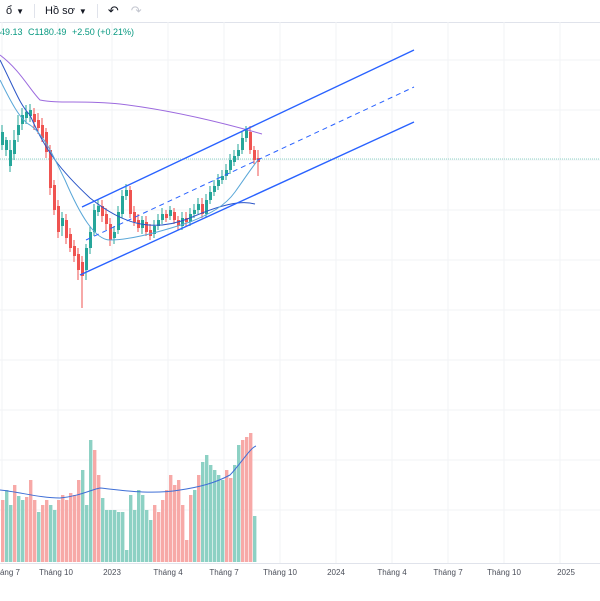 Image resolution: width=600 pixels, height=601 pixels. I want to click on ohlc-legend: 49.13 C1180.49 +2.50 (+0.21%), so click(68, 32).